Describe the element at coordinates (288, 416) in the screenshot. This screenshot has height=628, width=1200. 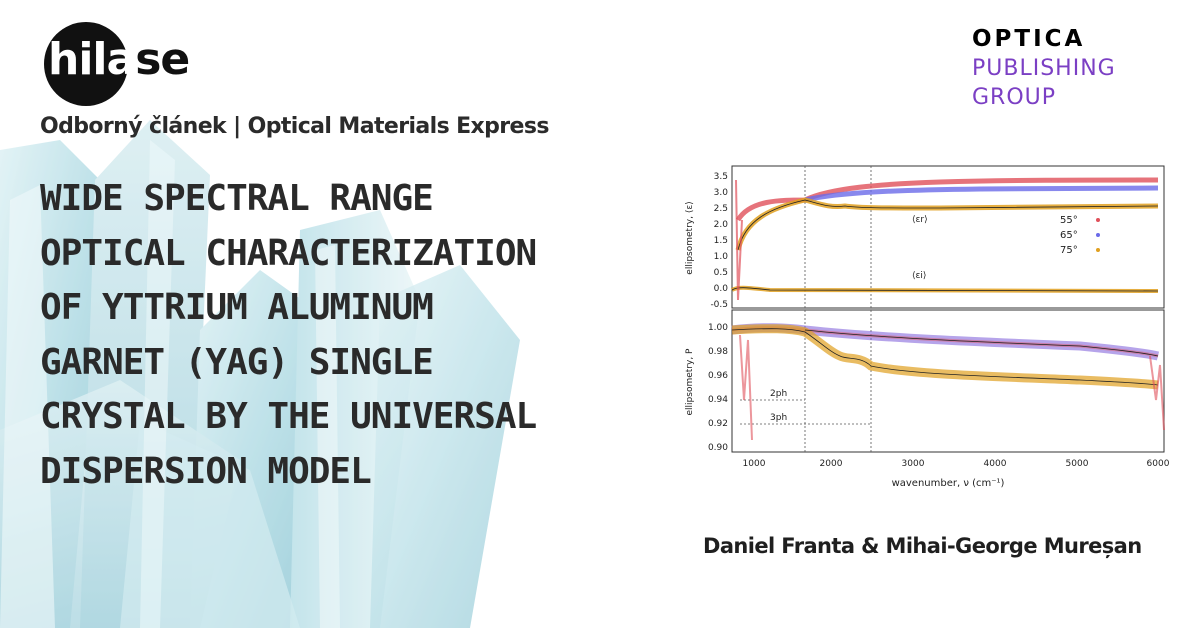
I see `title-line: CRYSTAL BY THE UNIVERSAL` at that location.